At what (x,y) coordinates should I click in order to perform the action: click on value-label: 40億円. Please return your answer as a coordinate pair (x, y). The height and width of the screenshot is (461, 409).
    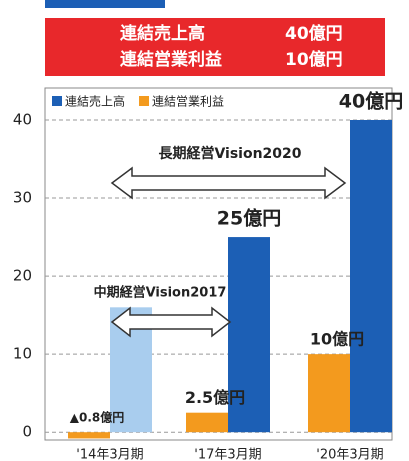
    Looking at the image, I should click on (371, 101).